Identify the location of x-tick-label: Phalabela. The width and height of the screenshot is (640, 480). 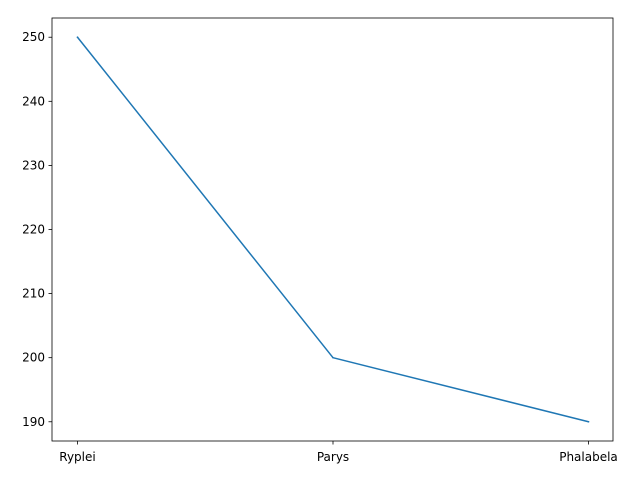
(588, 457).